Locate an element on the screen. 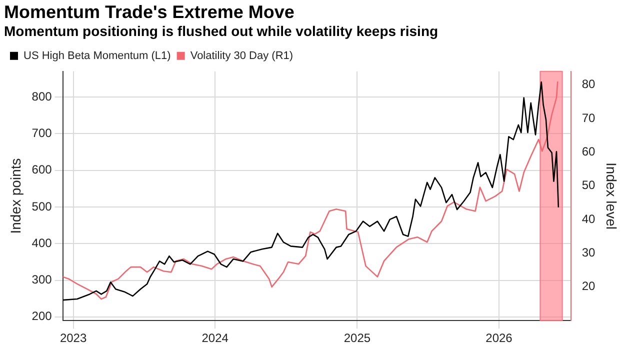 Image resolution: width=629 pixels, height=351 pixels. chart-title: Momentum Trade's Extreme Move is located at coordinates (149, 12).